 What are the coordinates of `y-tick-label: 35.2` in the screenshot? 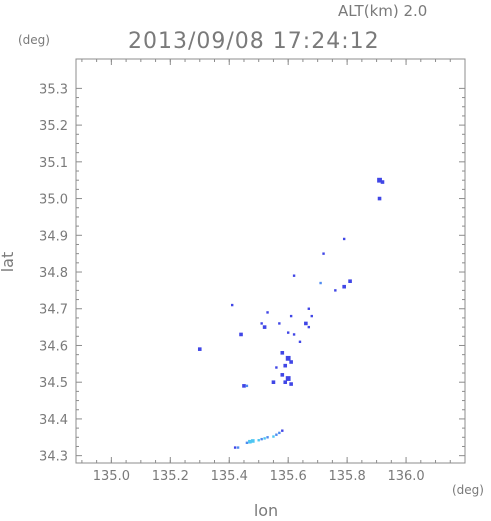 It's located at (53, 126).